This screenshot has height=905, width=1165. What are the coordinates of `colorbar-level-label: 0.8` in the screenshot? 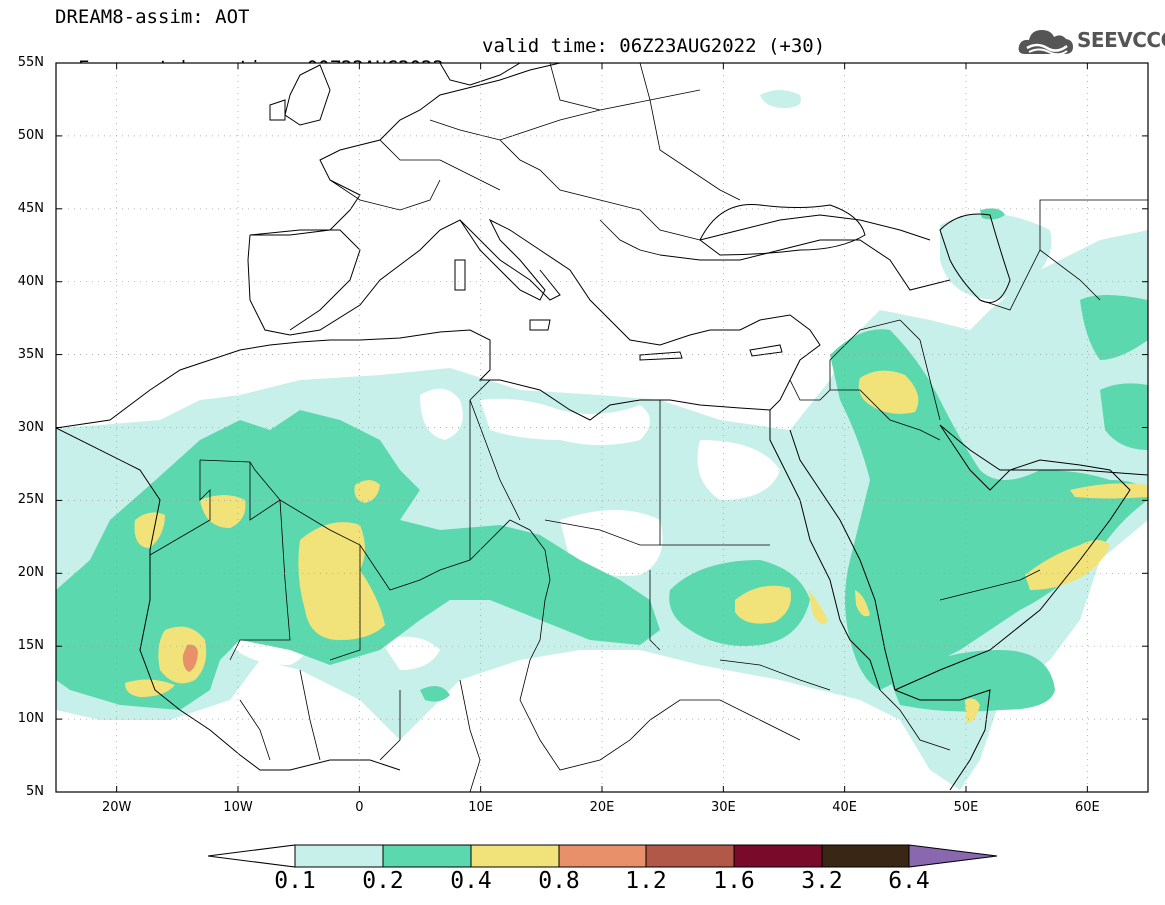 It's located at (559, 881).